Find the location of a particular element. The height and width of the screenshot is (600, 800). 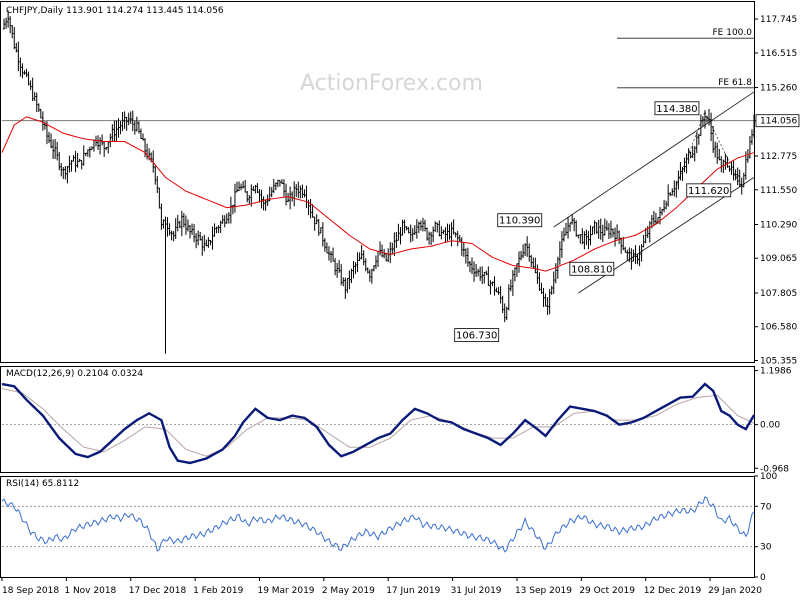

dashed-line-b is located at coordinates (723, 150).